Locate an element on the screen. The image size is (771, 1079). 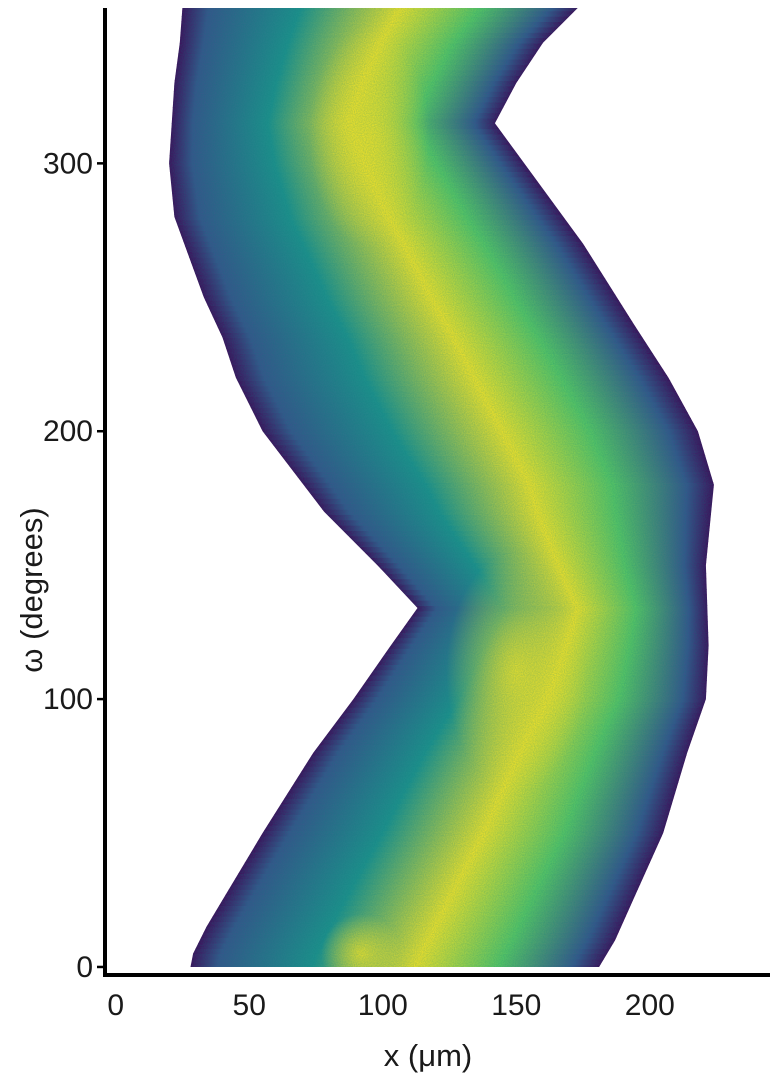
y-tick-label: 300 is located at coordinates (68, 163).